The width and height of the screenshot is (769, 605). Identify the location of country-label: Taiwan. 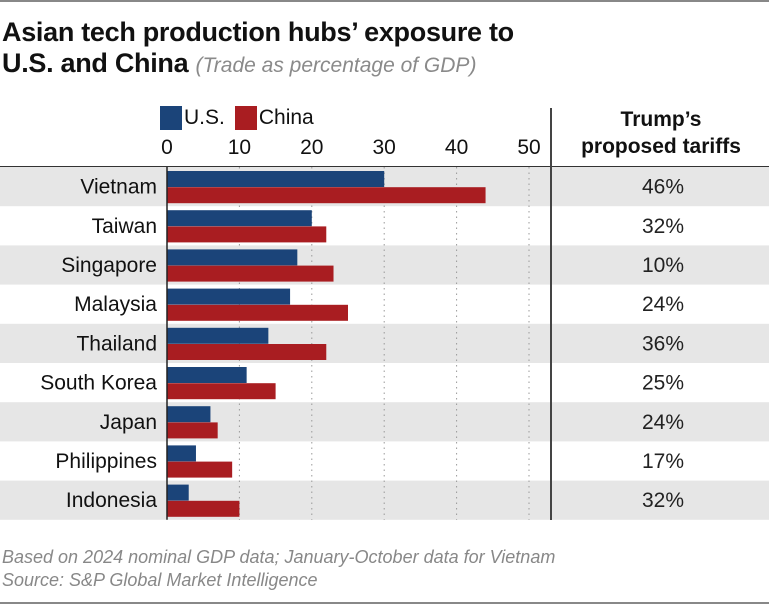
(124, 226).